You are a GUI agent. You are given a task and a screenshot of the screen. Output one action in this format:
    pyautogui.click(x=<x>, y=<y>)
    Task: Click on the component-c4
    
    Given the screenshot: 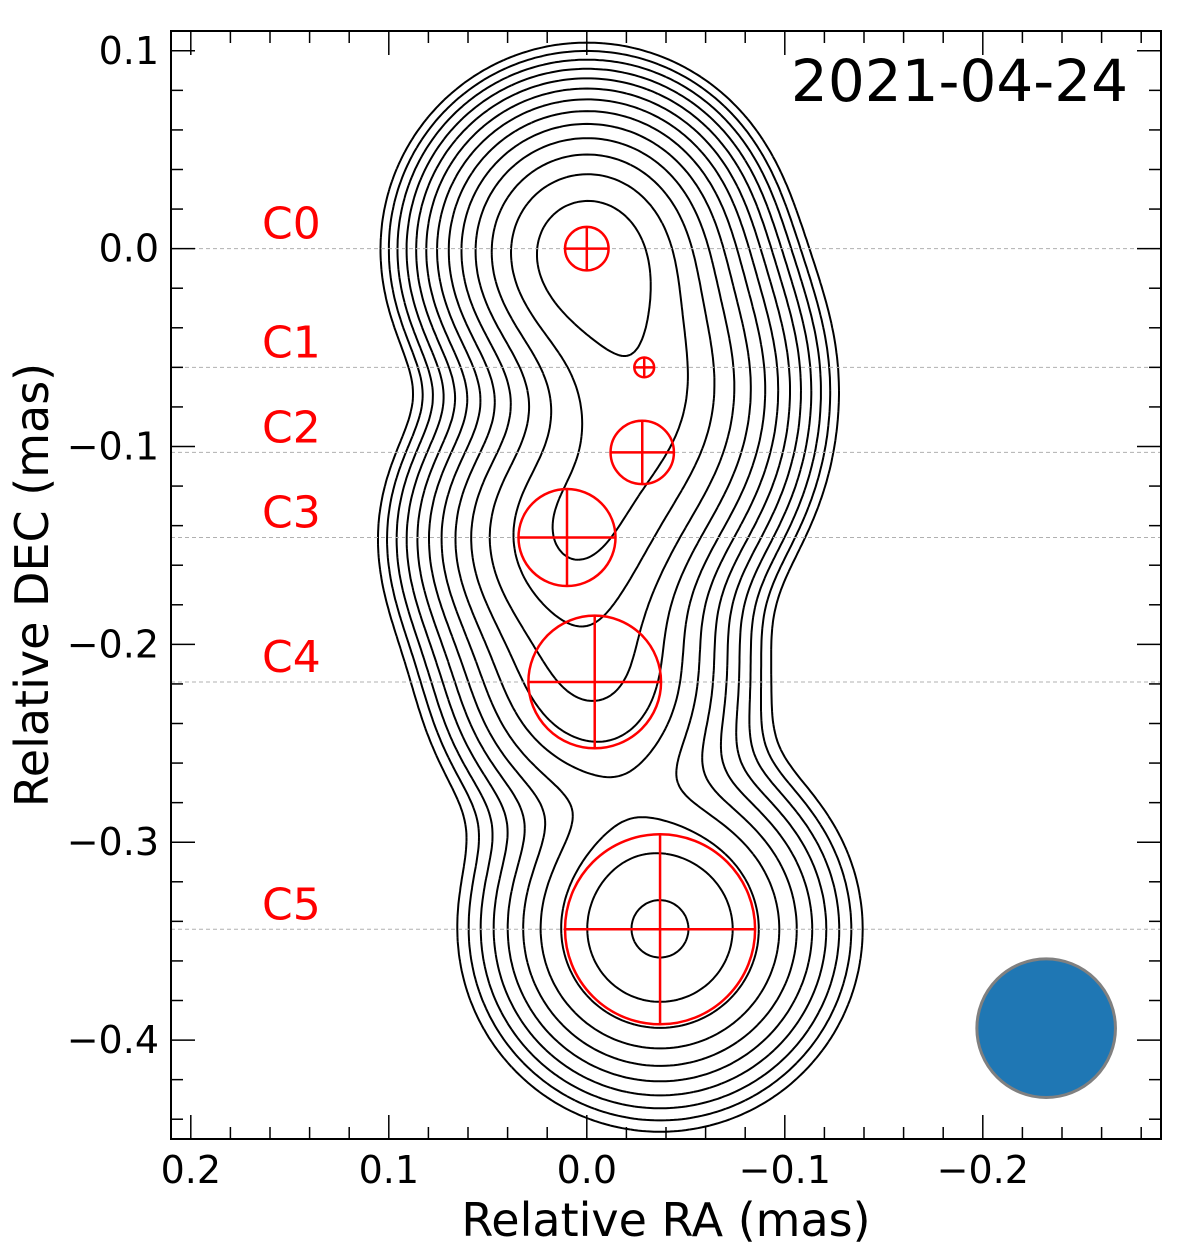 What is the action you would take?
    pyautogui.click(x=595, y=682)
    